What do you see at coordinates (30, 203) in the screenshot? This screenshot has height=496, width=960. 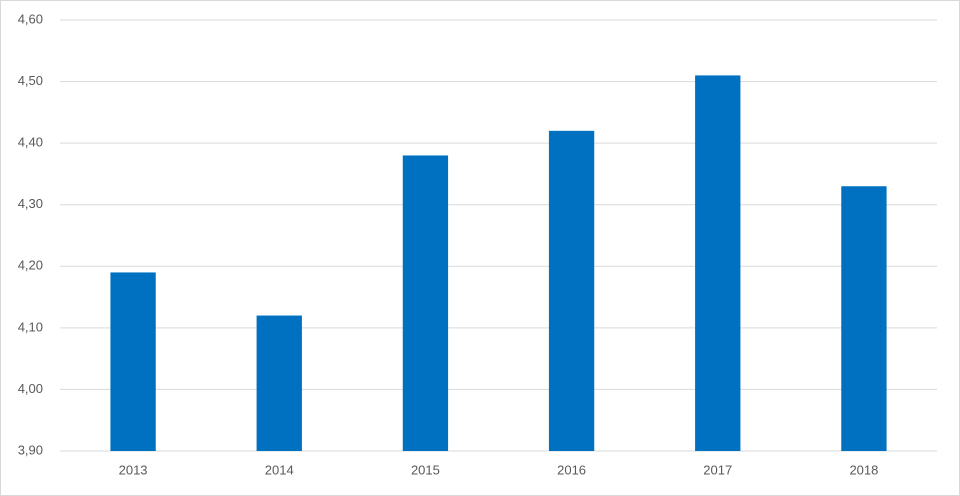 I see `y-tick-label: 4,30` at bounding box center [30, 203].